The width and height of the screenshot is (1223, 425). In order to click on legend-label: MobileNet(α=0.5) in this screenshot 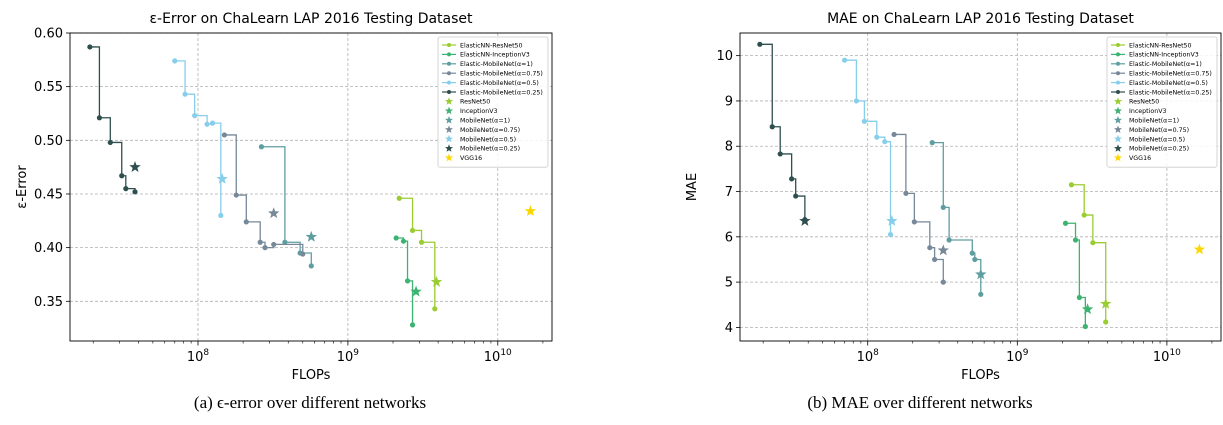, I will do `click(1157, 139)`.